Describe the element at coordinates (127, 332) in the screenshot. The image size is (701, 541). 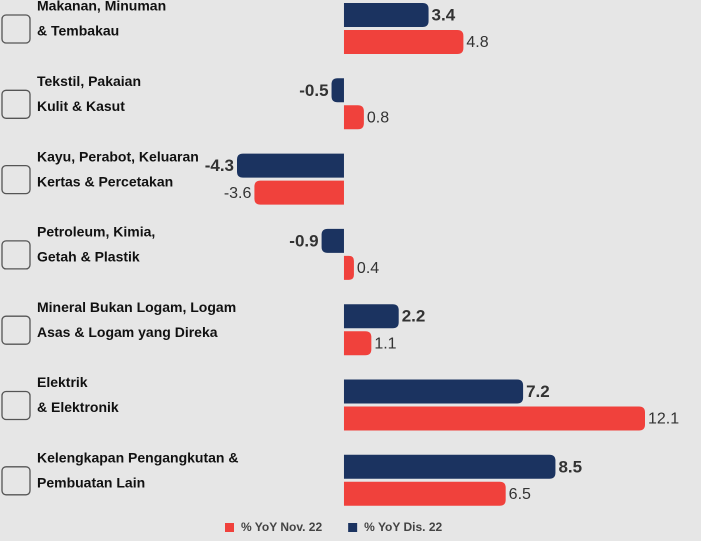
I see `category-label: Asas & Logam yang Direka` at that location.